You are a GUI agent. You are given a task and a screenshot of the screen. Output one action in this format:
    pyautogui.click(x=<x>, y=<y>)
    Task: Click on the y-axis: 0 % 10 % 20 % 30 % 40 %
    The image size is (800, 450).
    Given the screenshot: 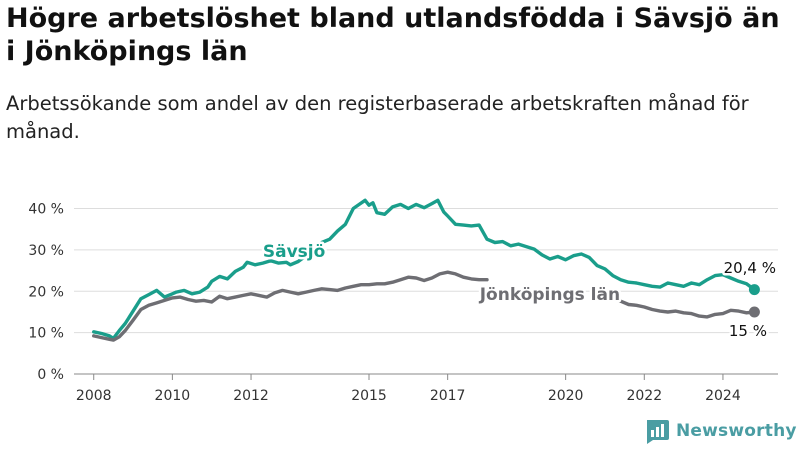 What is the action you would take?
    pyautogui.click(x=46, y=292)
    